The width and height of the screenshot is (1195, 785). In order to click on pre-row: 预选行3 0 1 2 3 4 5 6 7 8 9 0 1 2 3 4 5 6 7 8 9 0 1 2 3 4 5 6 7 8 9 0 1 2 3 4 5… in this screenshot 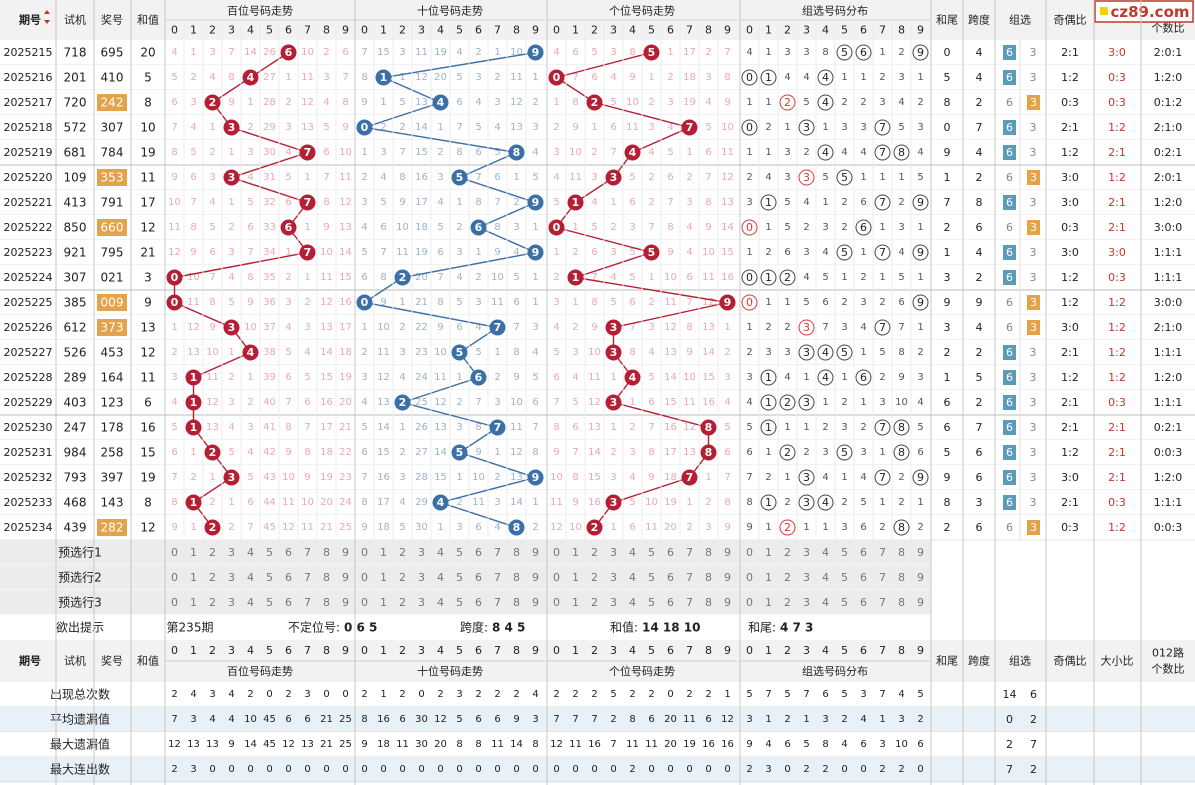, I will do `click(465, 603)`.